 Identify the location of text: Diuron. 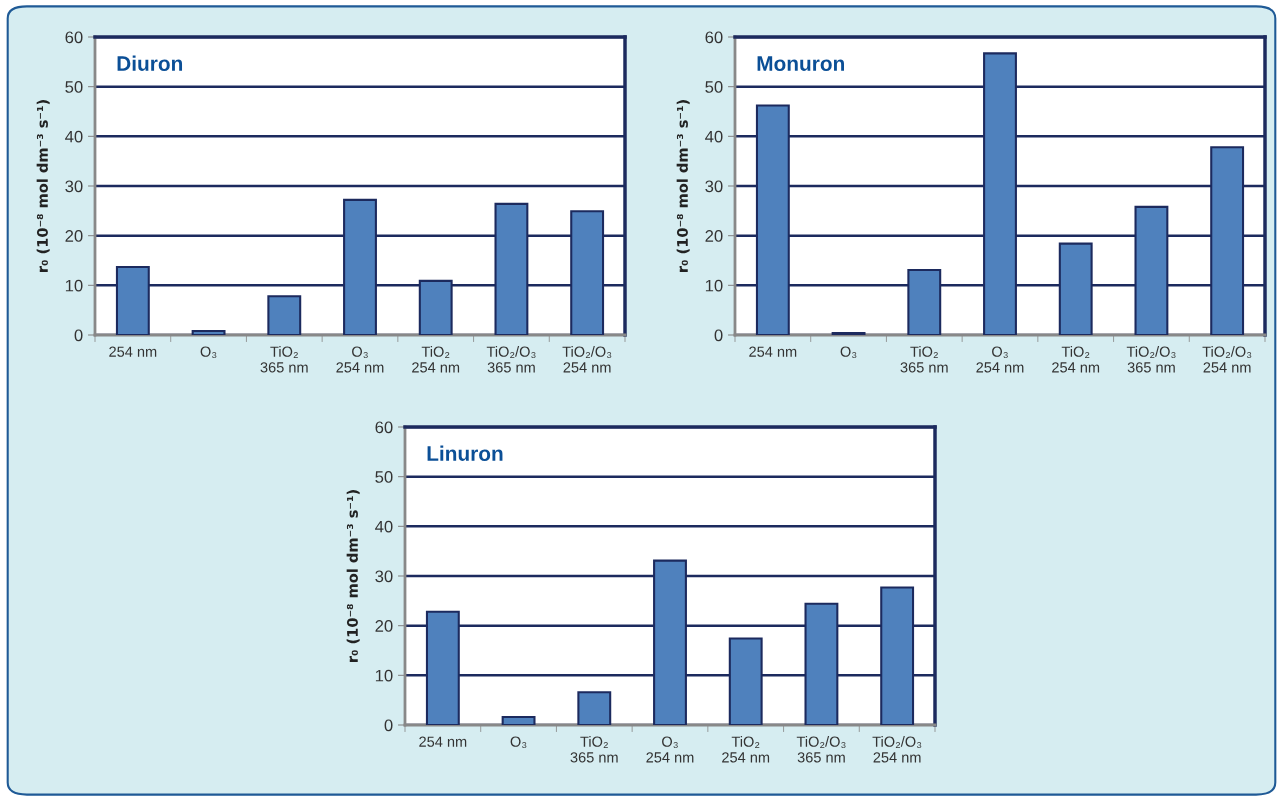
(150, 63).